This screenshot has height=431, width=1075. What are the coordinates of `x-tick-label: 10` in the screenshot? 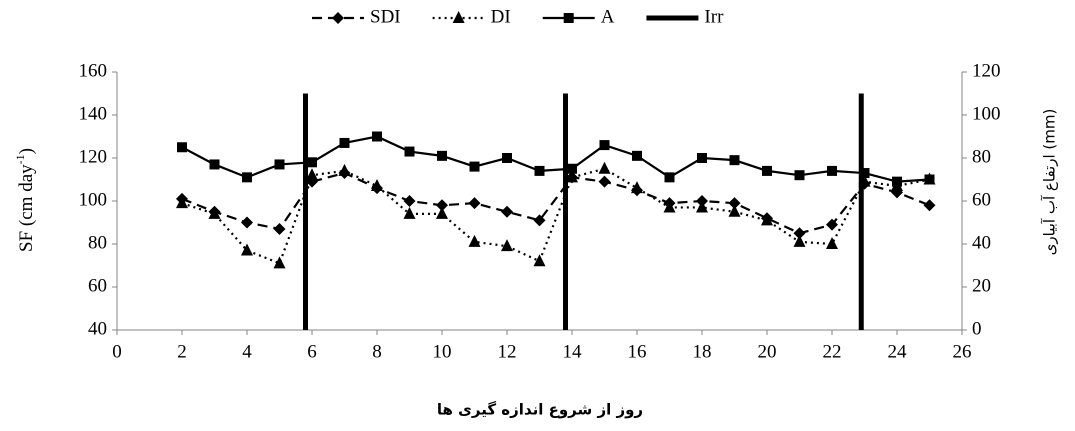 It's located at (442, 351).